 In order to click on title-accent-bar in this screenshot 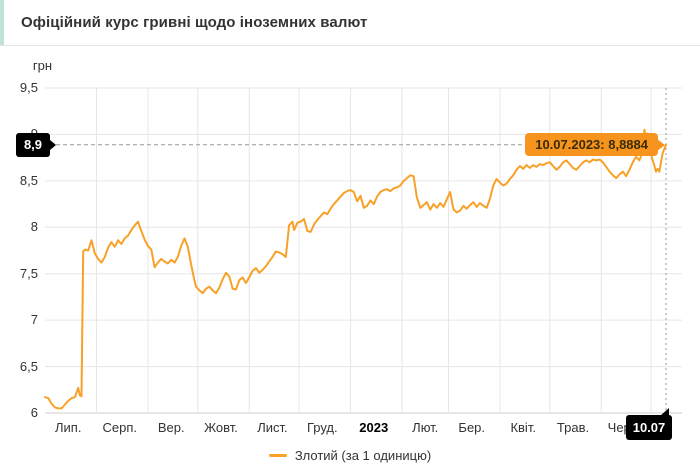, I will do `click(2, 22)`.